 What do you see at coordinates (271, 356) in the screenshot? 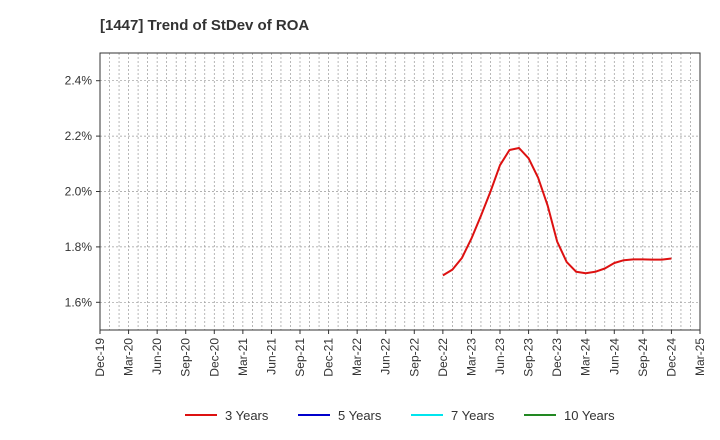
I see `x-tick-label: Jun-21` at bounding box center [271, 356].